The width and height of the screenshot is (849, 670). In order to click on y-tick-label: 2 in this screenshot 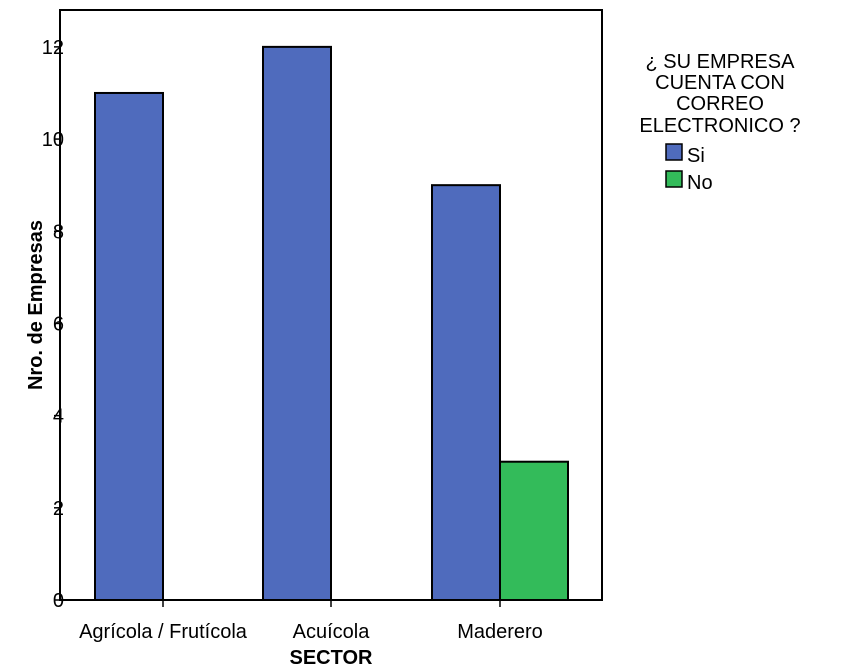, I will do `click(58, 509)`.